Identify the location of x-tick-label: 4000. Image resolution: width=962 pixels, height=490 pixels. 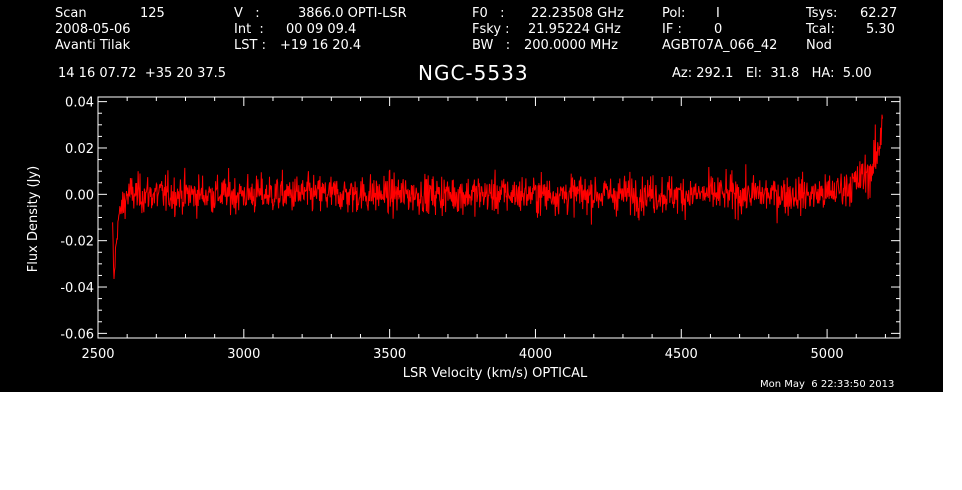
(535, 354).